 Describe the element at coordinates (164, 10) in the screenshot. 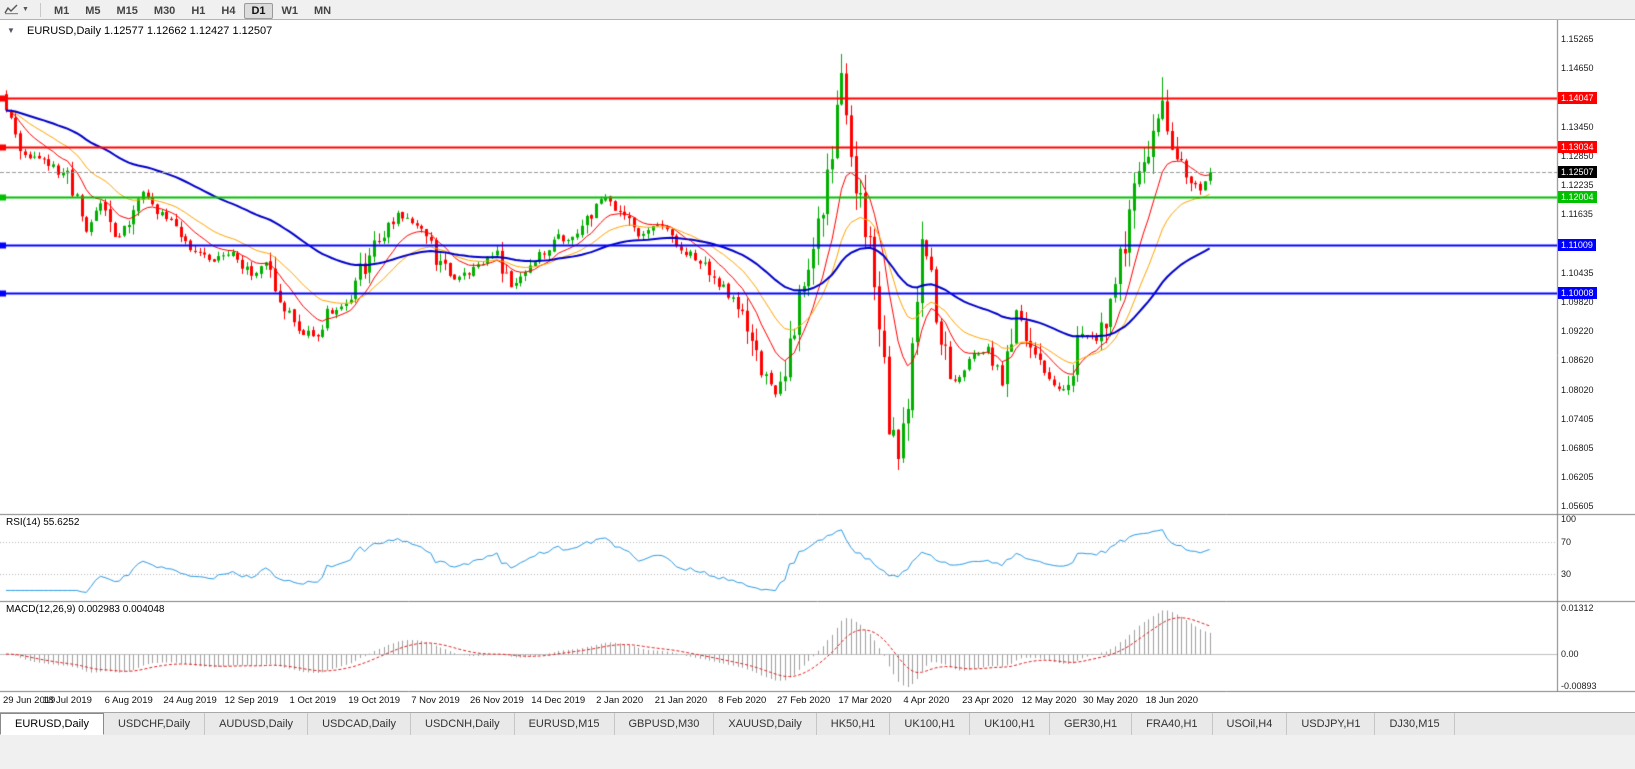

I see `timeframe-m30-button: M30` at that location.